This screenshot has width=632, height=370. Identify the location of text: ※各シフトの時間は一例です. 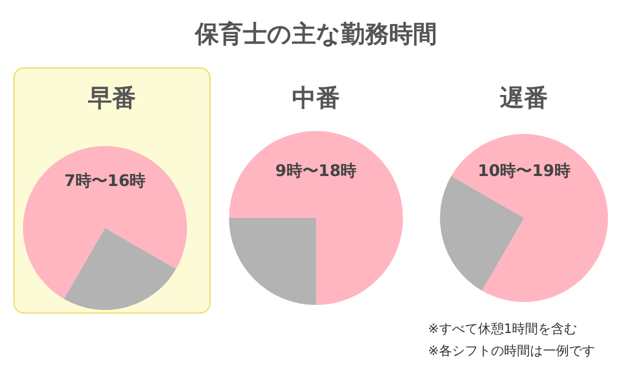
(511, 351).